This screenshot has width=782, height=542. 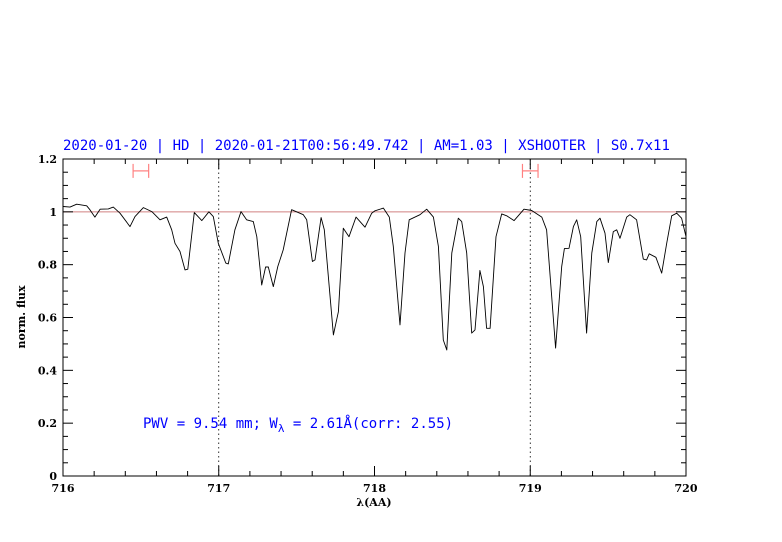 I want to click on y-tick-label: 0.8, so click(x=47, y=265).